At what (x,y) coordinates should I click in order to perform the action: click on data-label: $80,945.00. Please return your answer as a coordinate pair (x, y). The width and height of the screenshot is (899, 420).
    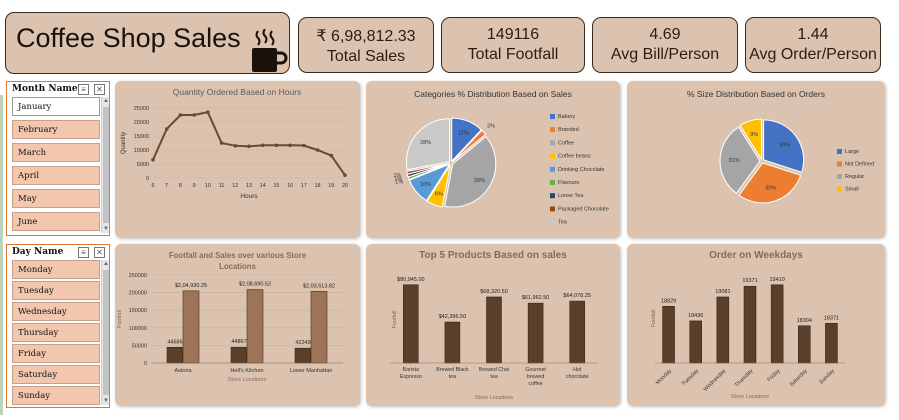
    Looking at the image, I should click on (411, 280).